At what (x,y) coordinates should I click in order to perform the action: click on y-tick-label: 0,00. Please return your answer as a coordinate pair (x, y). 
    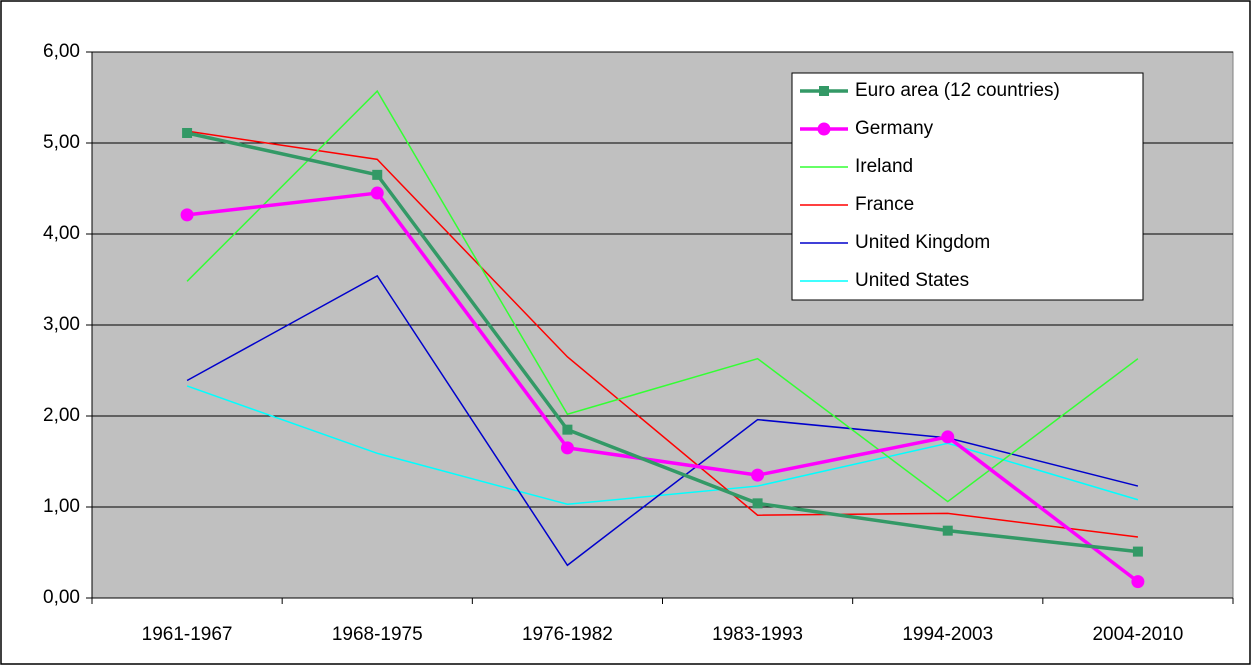
    Looking at the image, I should click on (61, 597).